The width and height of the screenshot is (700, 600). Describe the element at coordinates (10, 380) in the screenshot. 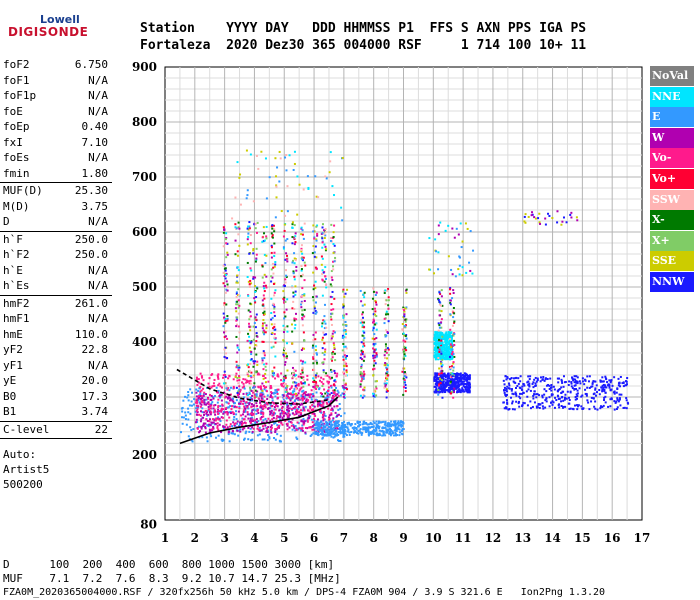

I see `param-key: yE` at that location.